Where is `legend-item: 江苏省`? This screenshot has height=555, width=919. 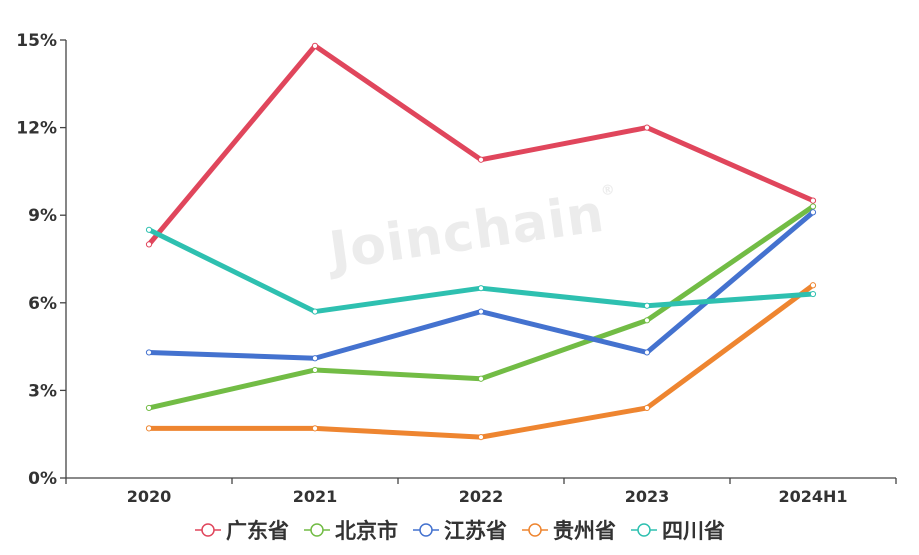
legend-item: 江苏省 is located at coordinates (459, 530).